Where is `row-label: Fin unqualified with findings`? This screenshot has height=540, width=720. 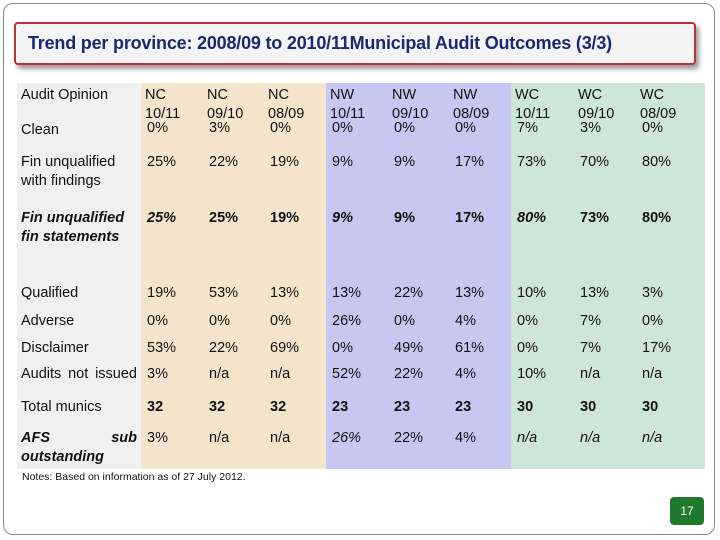
row-label: Fin unqualified with findings is located at coordinates (79, 178).